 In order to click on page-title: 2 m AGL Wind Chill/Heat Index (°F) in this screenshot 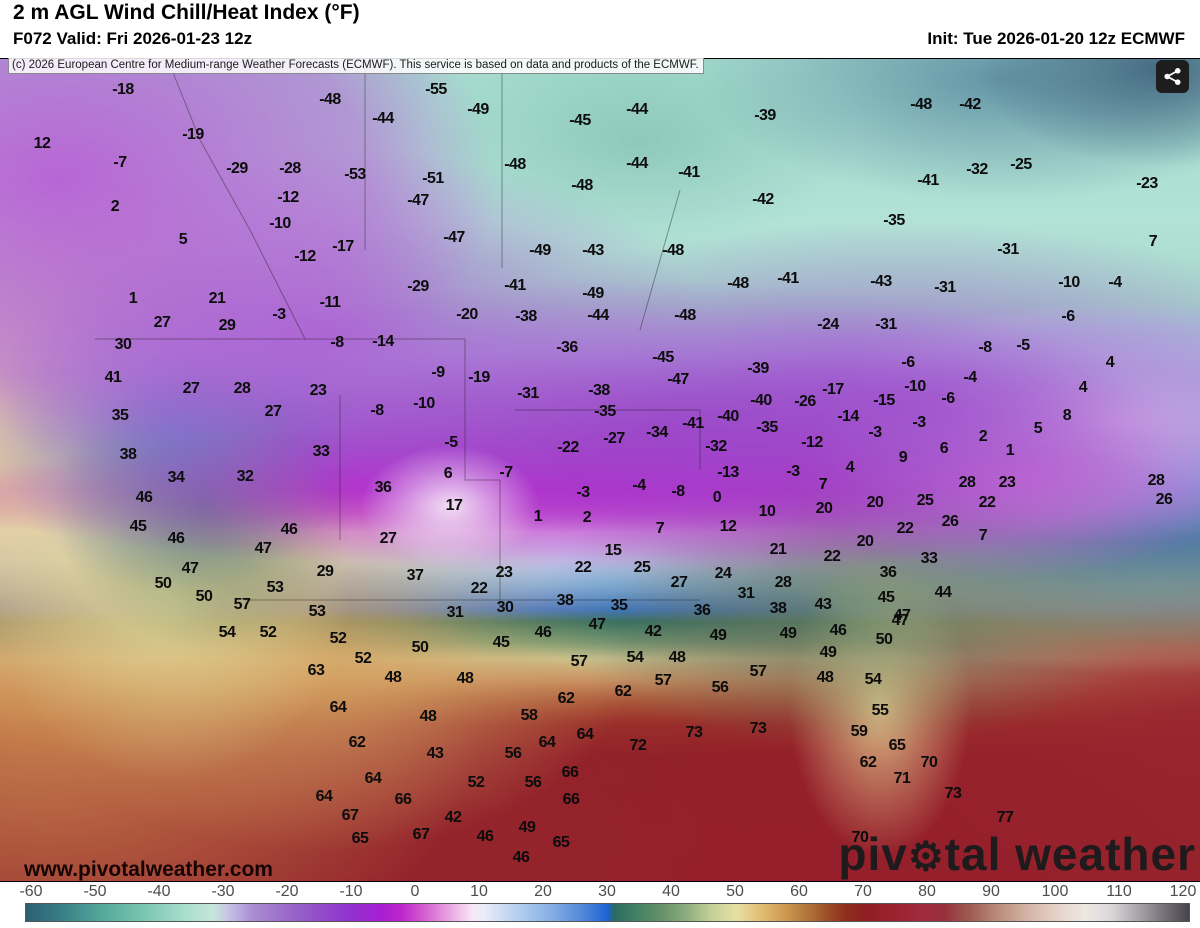, I will do `click(186, 12)`.